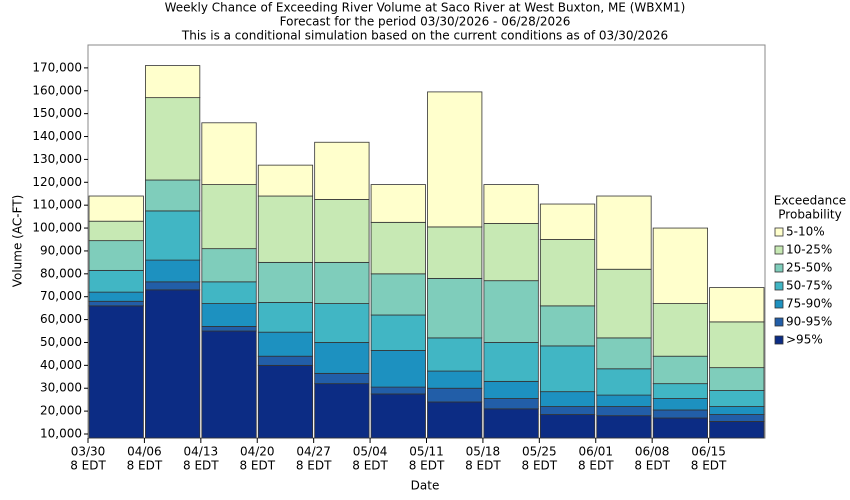  I want to click on legend-title: Exceedance, so click(810, 201).